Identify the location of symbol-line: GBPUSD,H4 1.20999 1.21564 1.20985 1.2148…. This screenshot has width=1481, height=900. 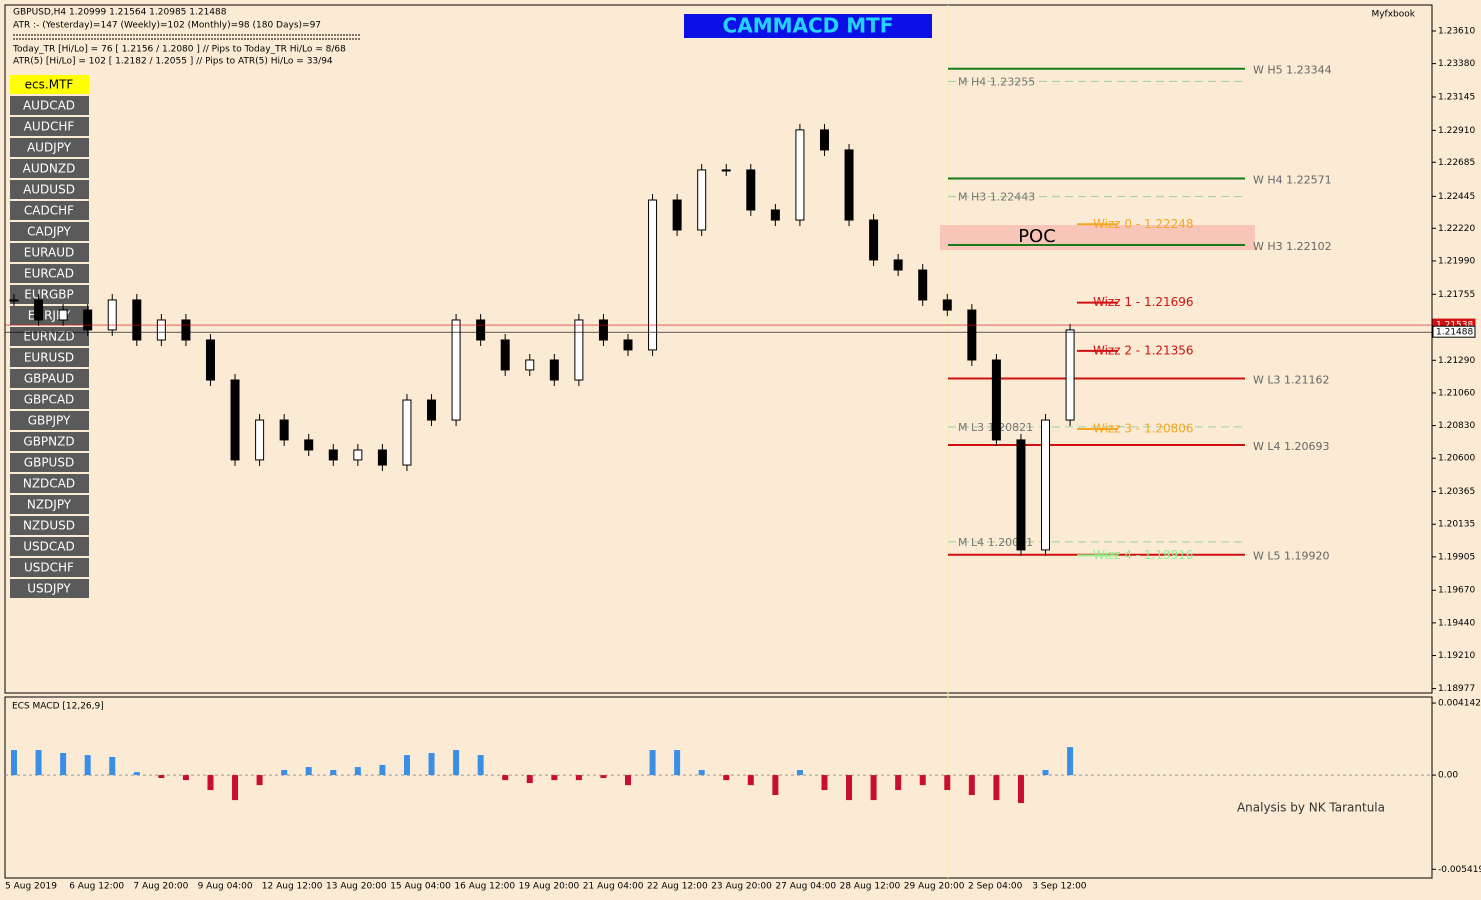
(120, 13).